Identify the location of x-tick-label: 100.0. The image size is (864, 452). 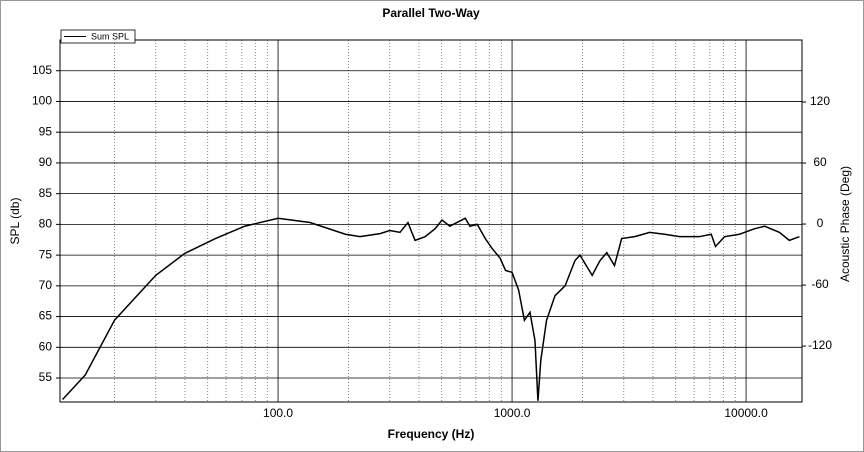
(278, 413).